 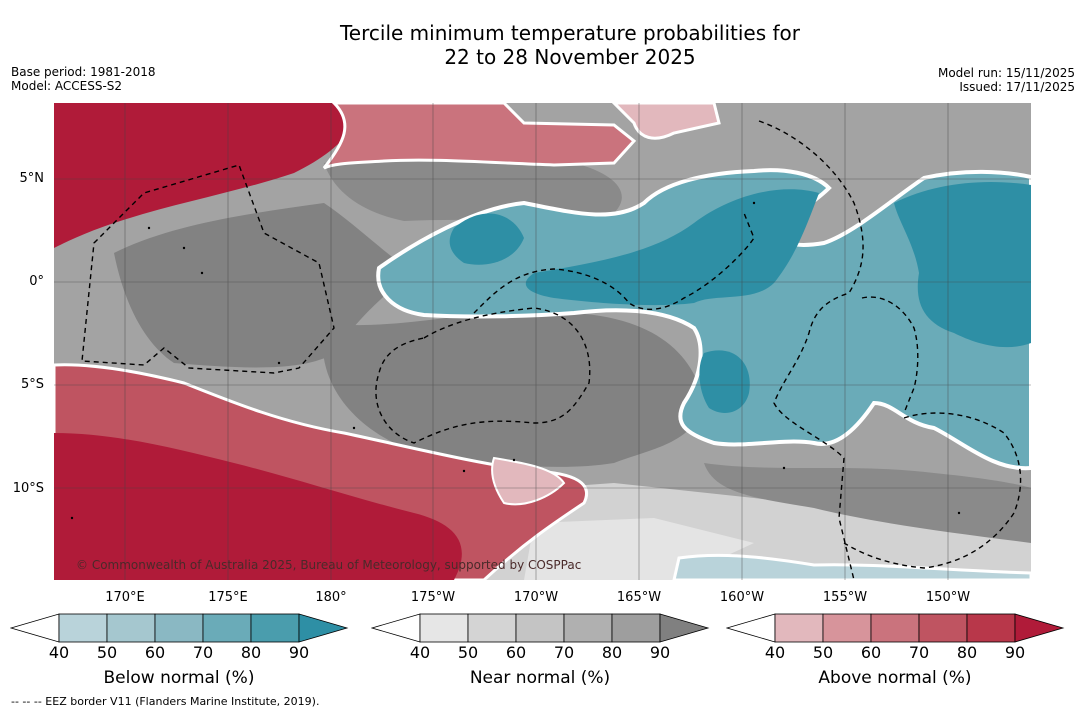 What do you see at coordinates (125, 597) in the screenshot?
I see `lon-label-170e: 170°E` at bounding box center [125, 597].